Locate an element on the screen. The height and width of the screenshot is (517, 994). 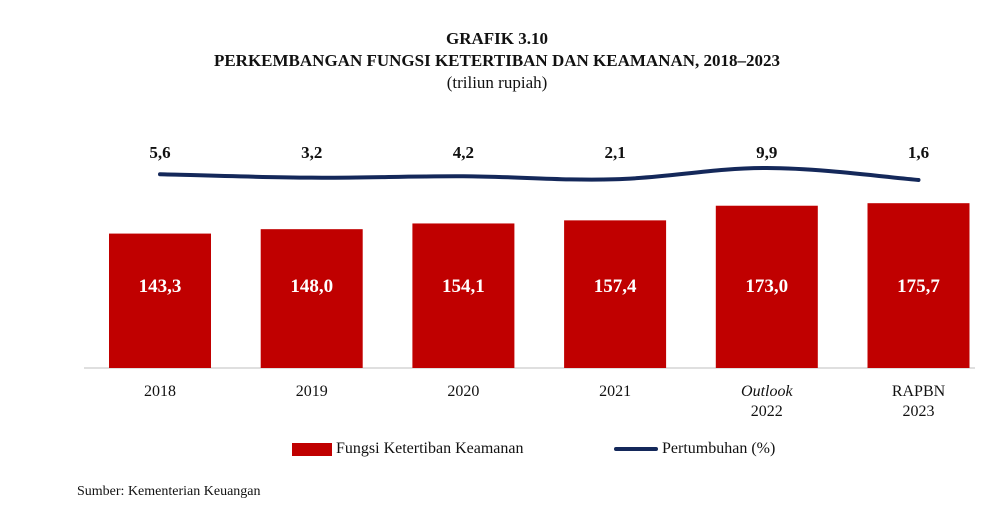
x-tick-label: 2019 is located at coordinates (312, 391).